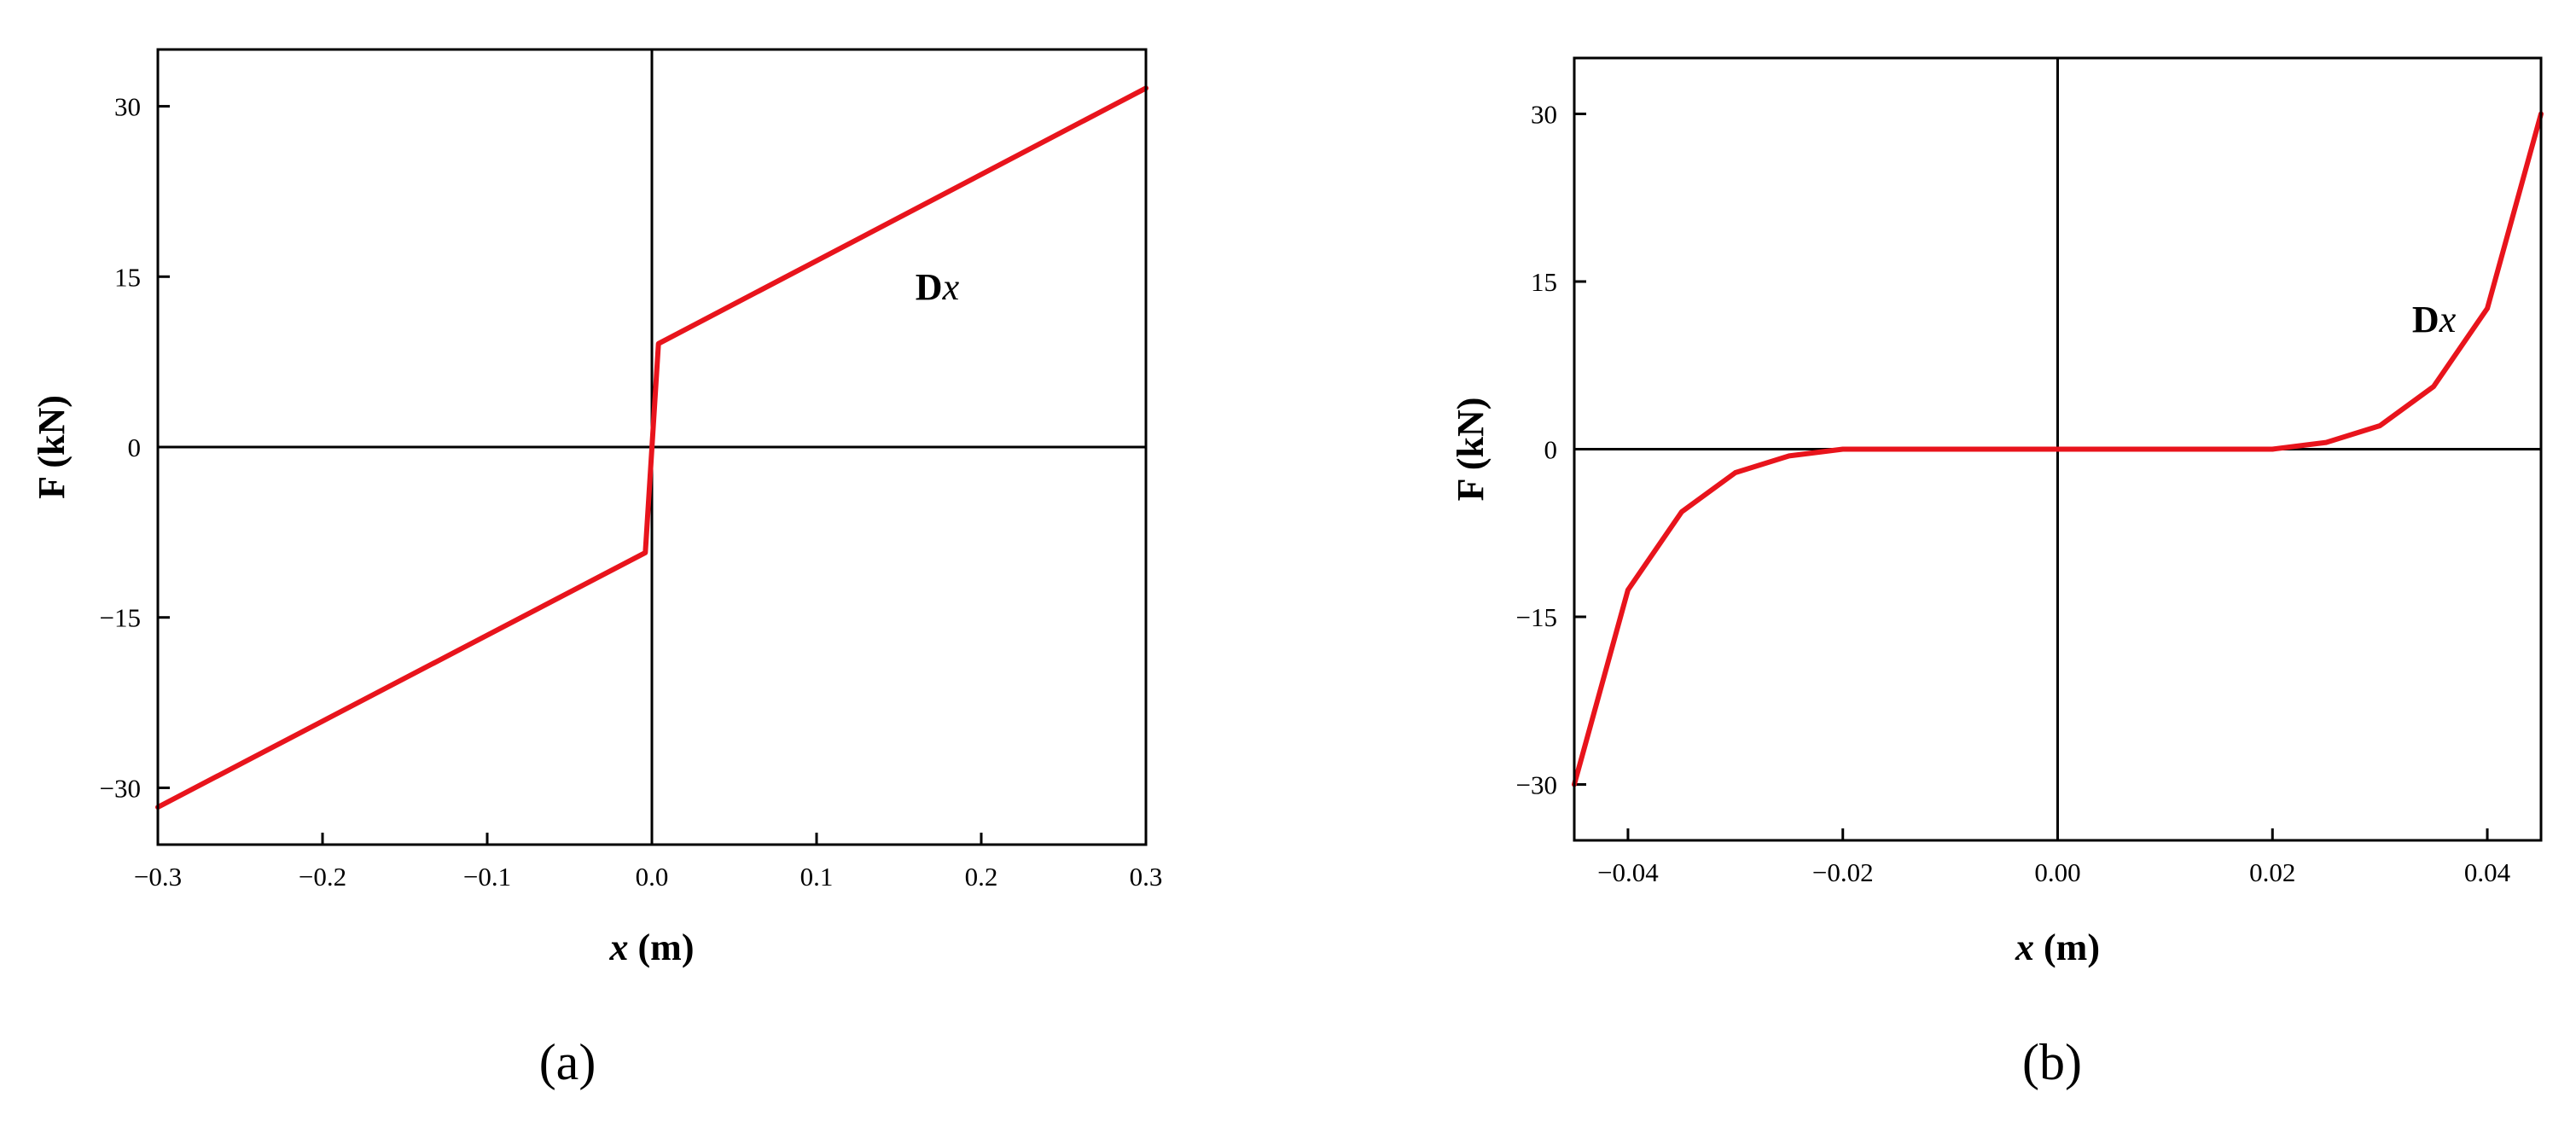 The height and width of the screenshot is (1127, 2576). What do you see at coordinates (487, 877) in the screenshot?
I see `x-tick-label: −0.1` at bounding box center [487, 877].